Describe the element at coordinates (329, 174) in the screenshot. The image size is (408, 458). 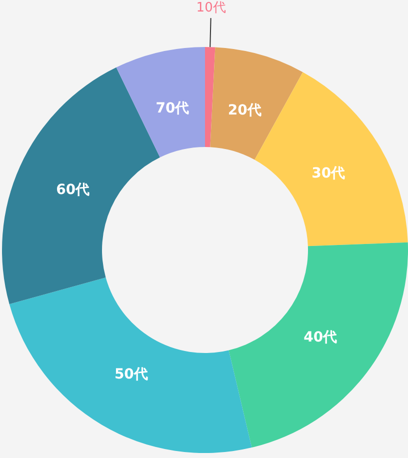
I see `slice-label: 30代` at that location.